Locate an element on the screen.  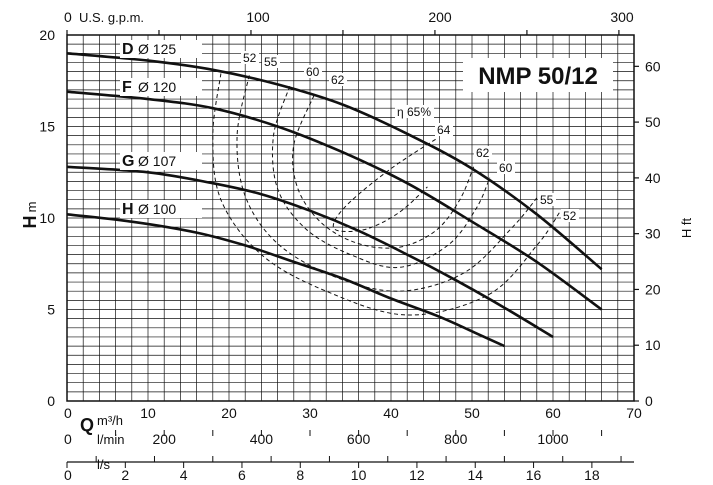
gpm-tick-2: 200 is located at coordinates (440, 17).